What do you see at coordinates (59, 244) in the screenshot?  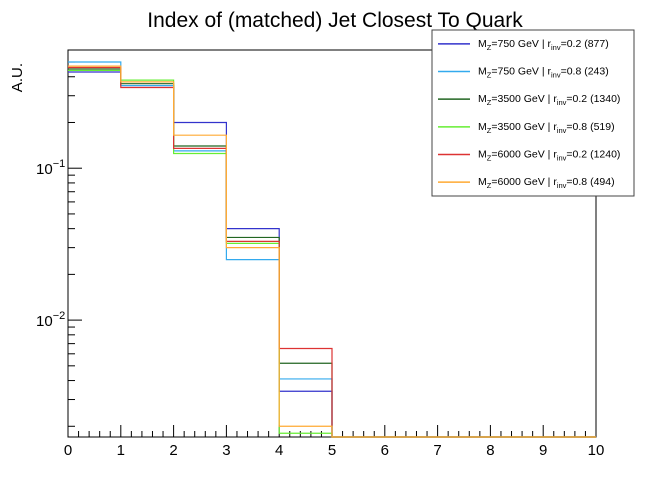 I see `y-axis: 10⁻¹ 10⁻²` at bounding box center [59, 244].